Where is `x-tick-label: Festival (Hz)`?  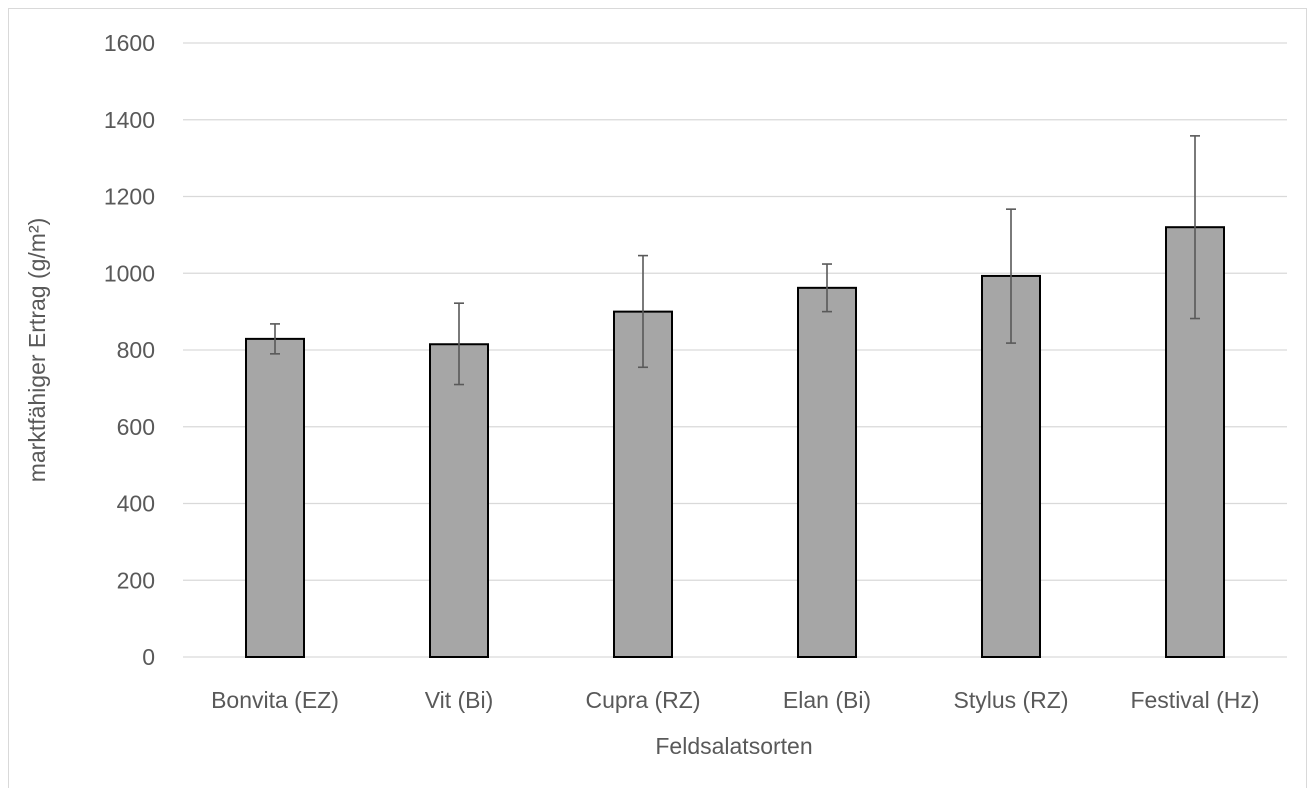
x-tick-label: Festival (Hz) is located at coordinates (1194, 700).